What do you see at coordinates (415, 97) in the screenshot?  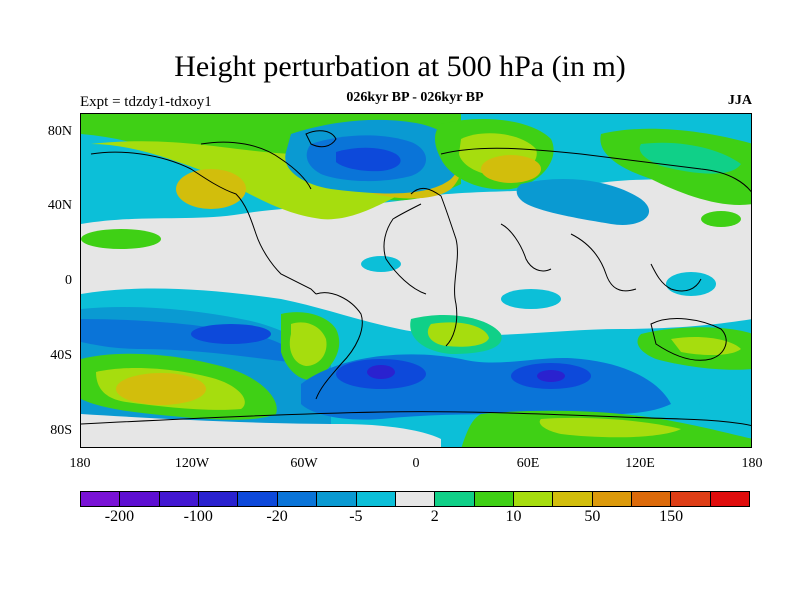 I see `period-label: 026kyr BP - 026kyr BP` at bounding box center [415, 97].